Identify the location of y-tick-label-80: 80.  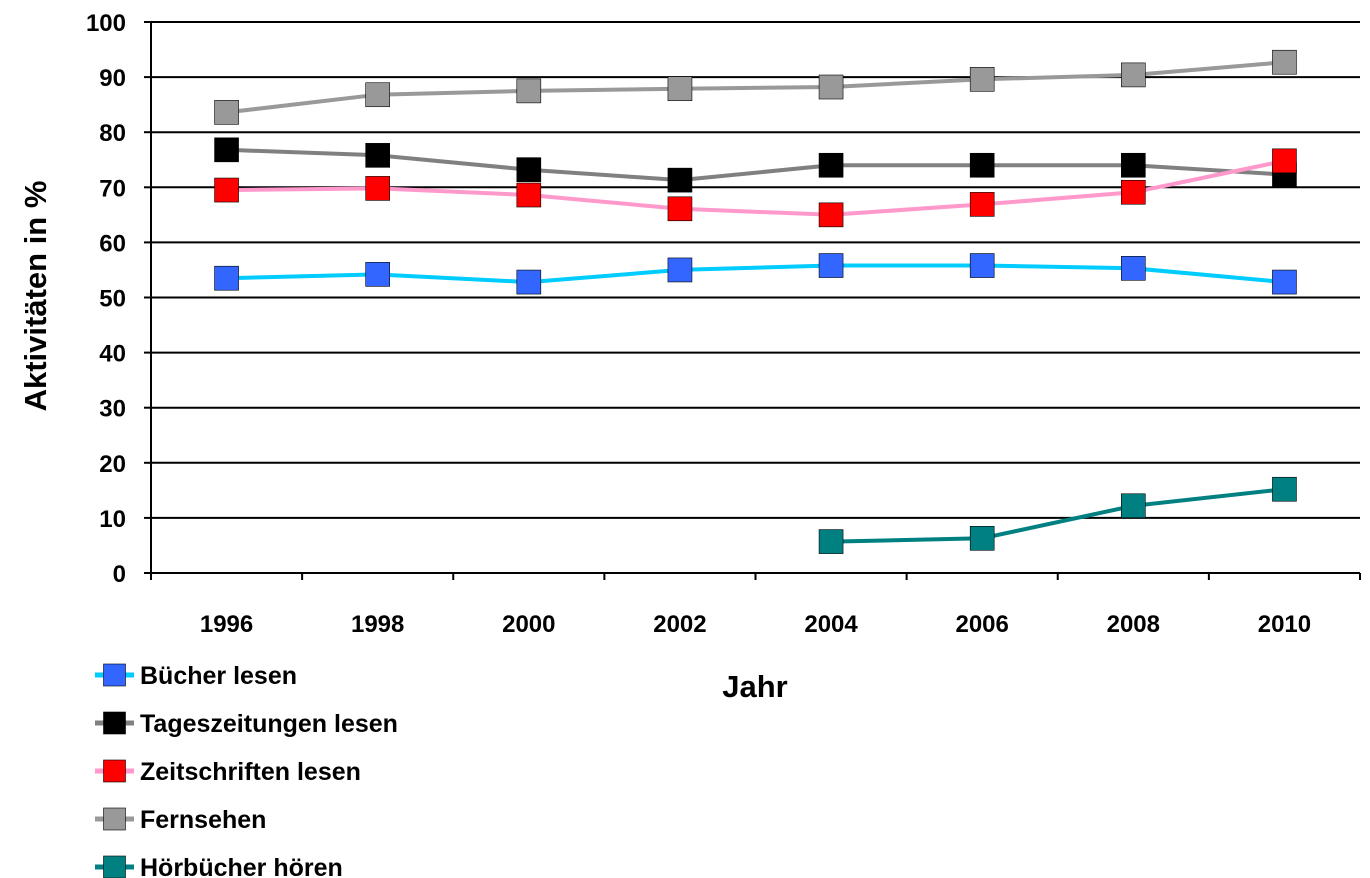
(112, 133).